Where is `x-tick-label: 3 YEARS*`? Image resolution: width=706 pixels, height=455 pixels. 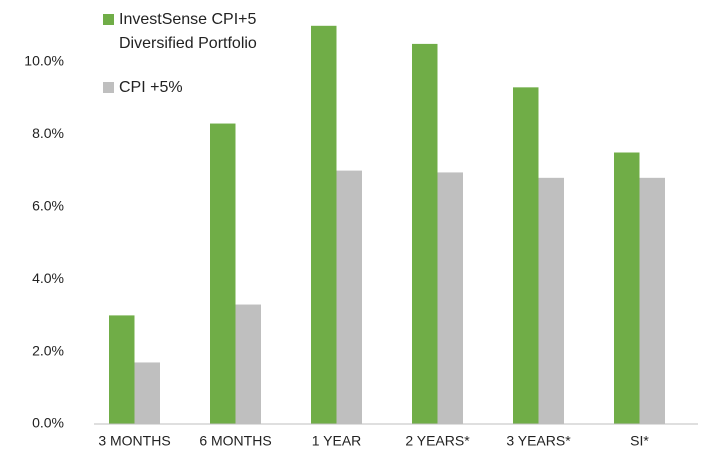 x-tick-label: 3 YEARS* is located at coordinates (538, 441).